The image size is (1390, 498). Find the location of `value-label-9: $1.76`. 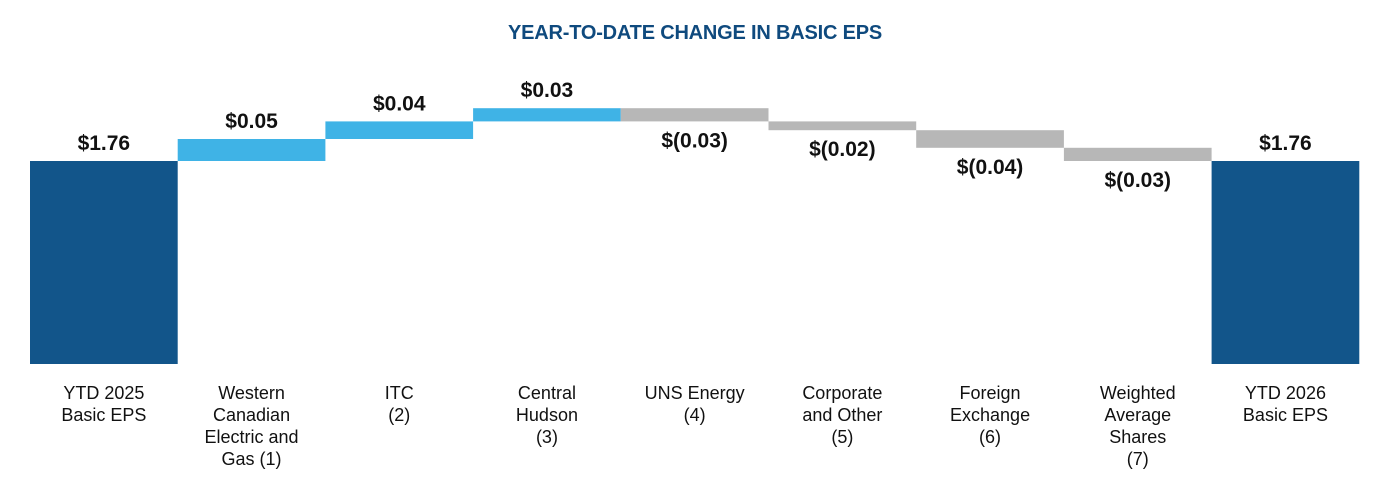

value-label-9: $1.76 is located at coordinates (1285, 143).